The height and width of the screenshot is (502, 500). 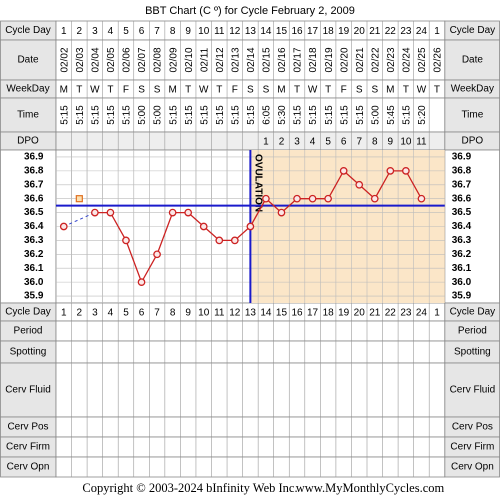 I want to click on cell-text: 02/20, so click(x=344, y=59).